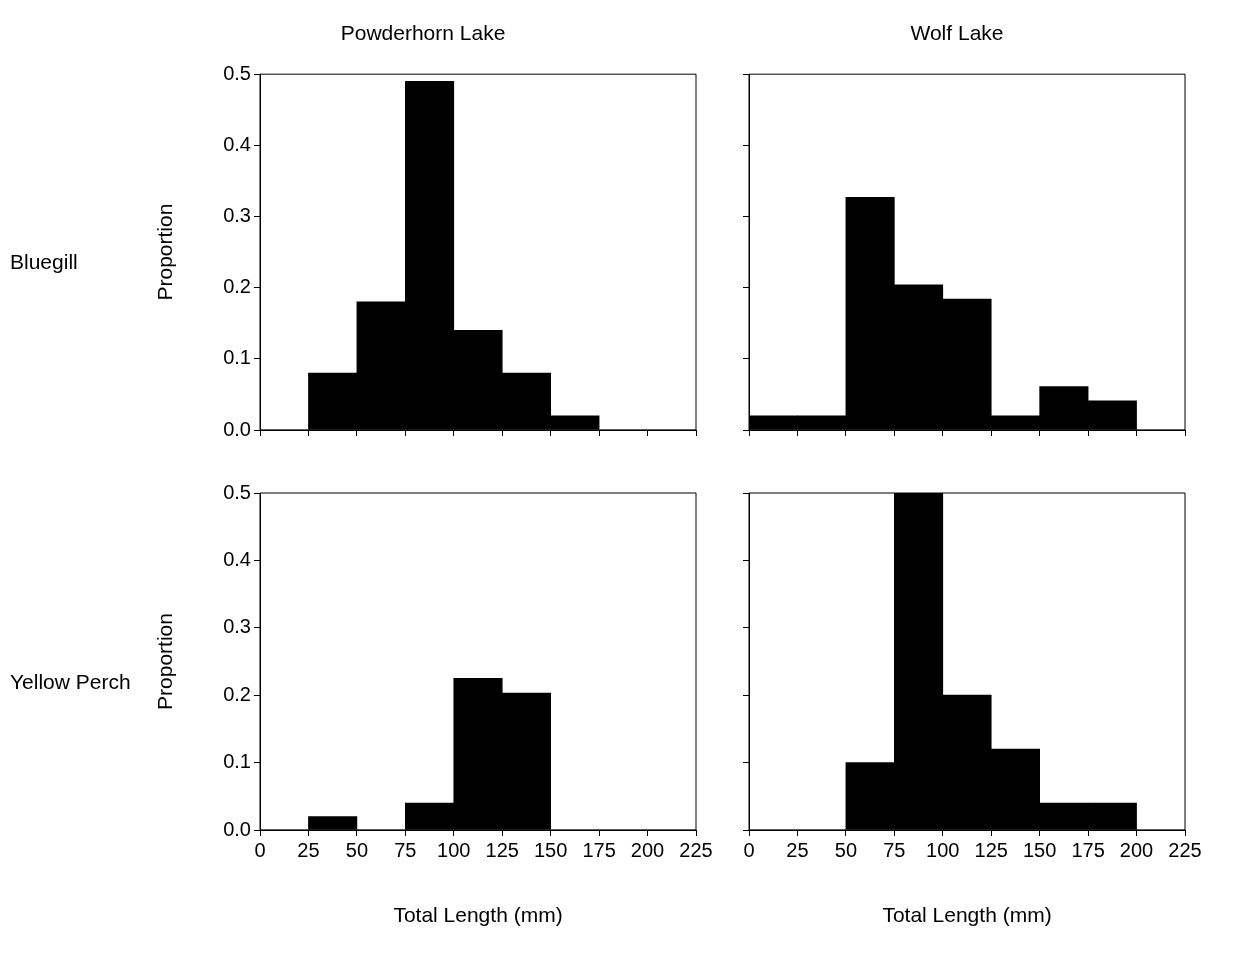 The height and width of the screenshot is (953, 1252). What do you see at coordinates (423, 33) in the screenshot?
I see `chart-title: Powderhorn Lake` at bounding box center [423, 33].